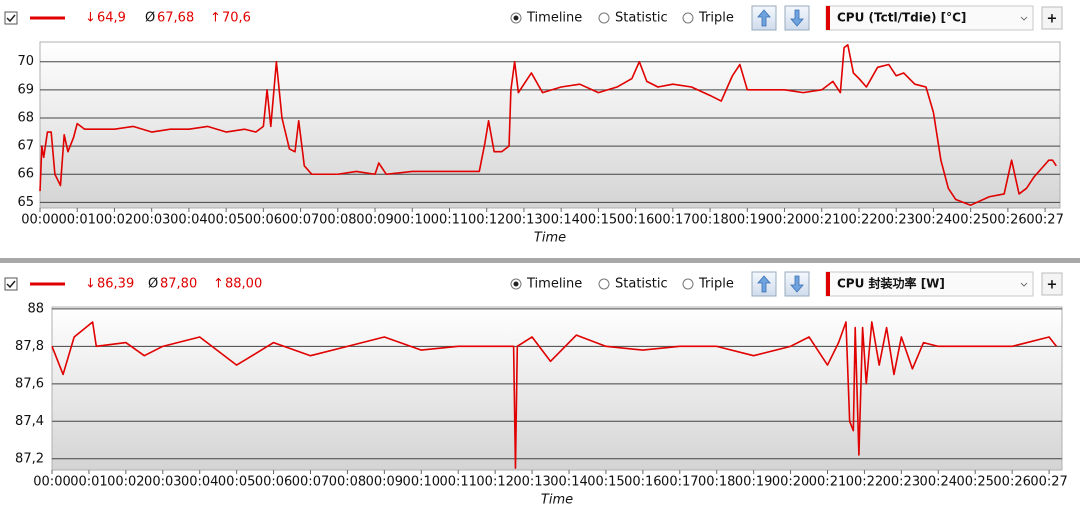 This screenshot has height=528, width=1080. I want to click on stat-value: 87,80, so click(178, 284).